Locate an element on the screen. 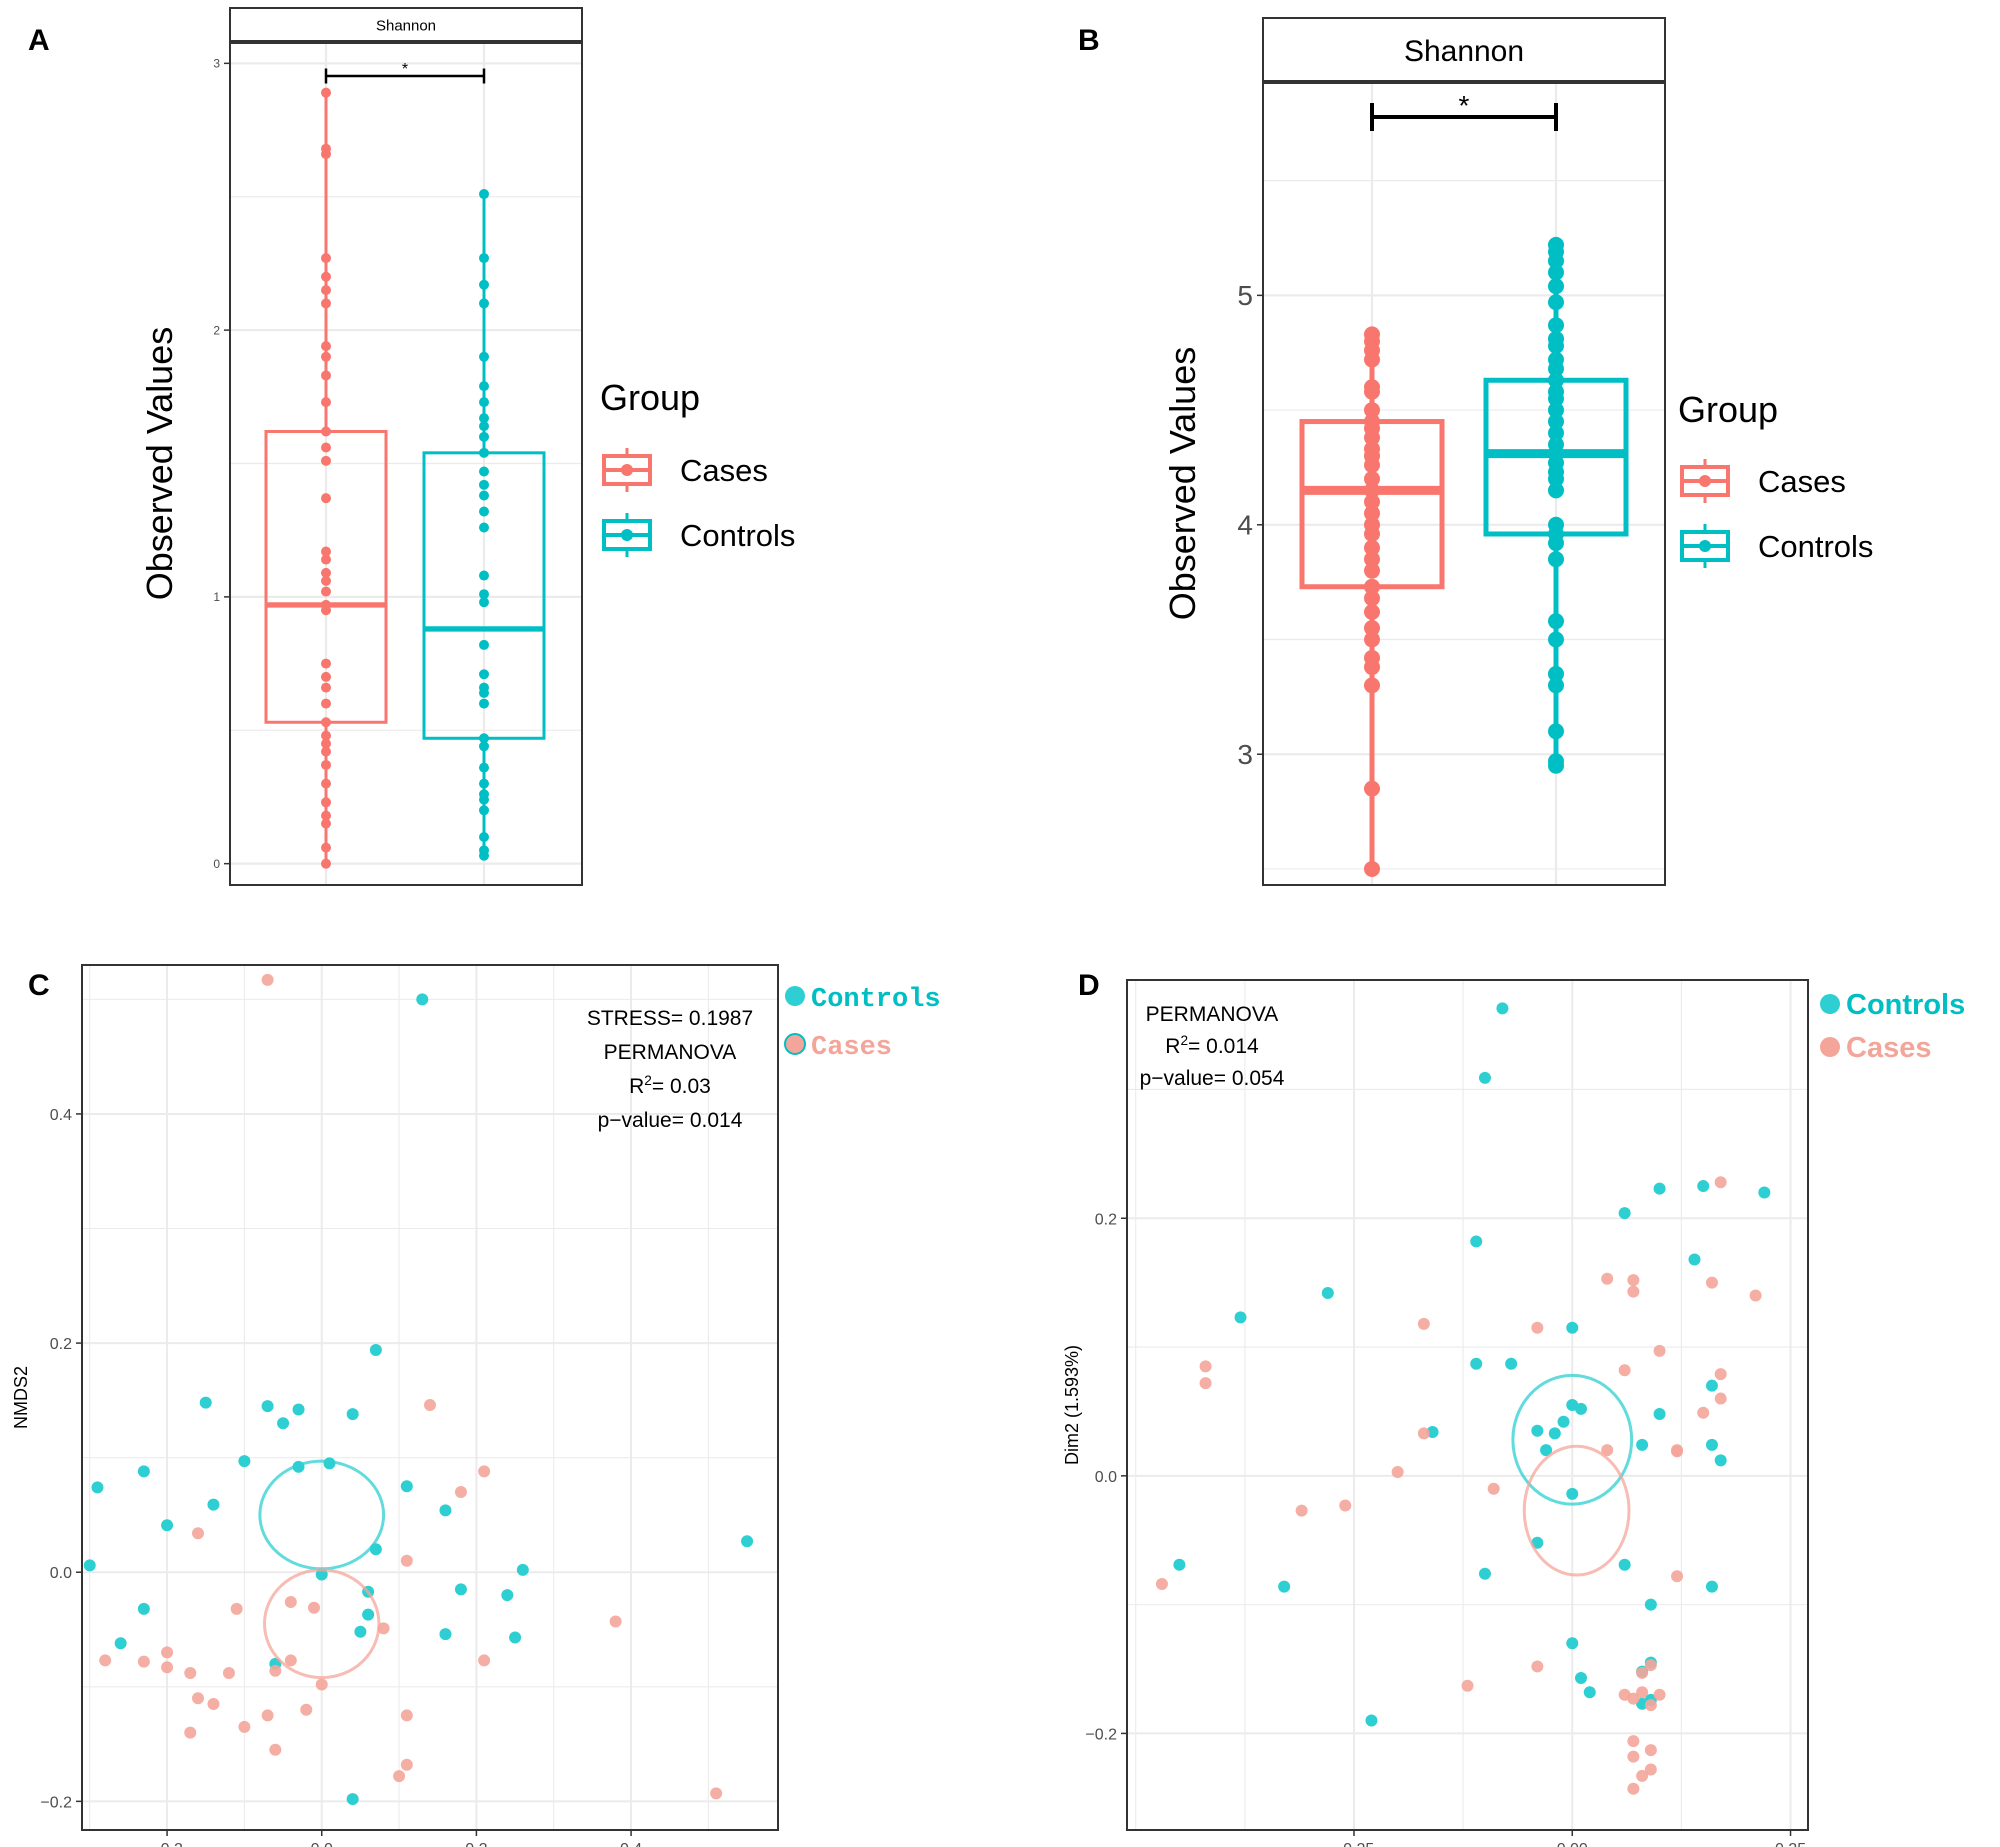 This screenshot has width=2000, height=1847. permanova-annotation: PERMANOVA R2= 0.014 p−value= 0.054 is located at coordinates (1212, 1046).